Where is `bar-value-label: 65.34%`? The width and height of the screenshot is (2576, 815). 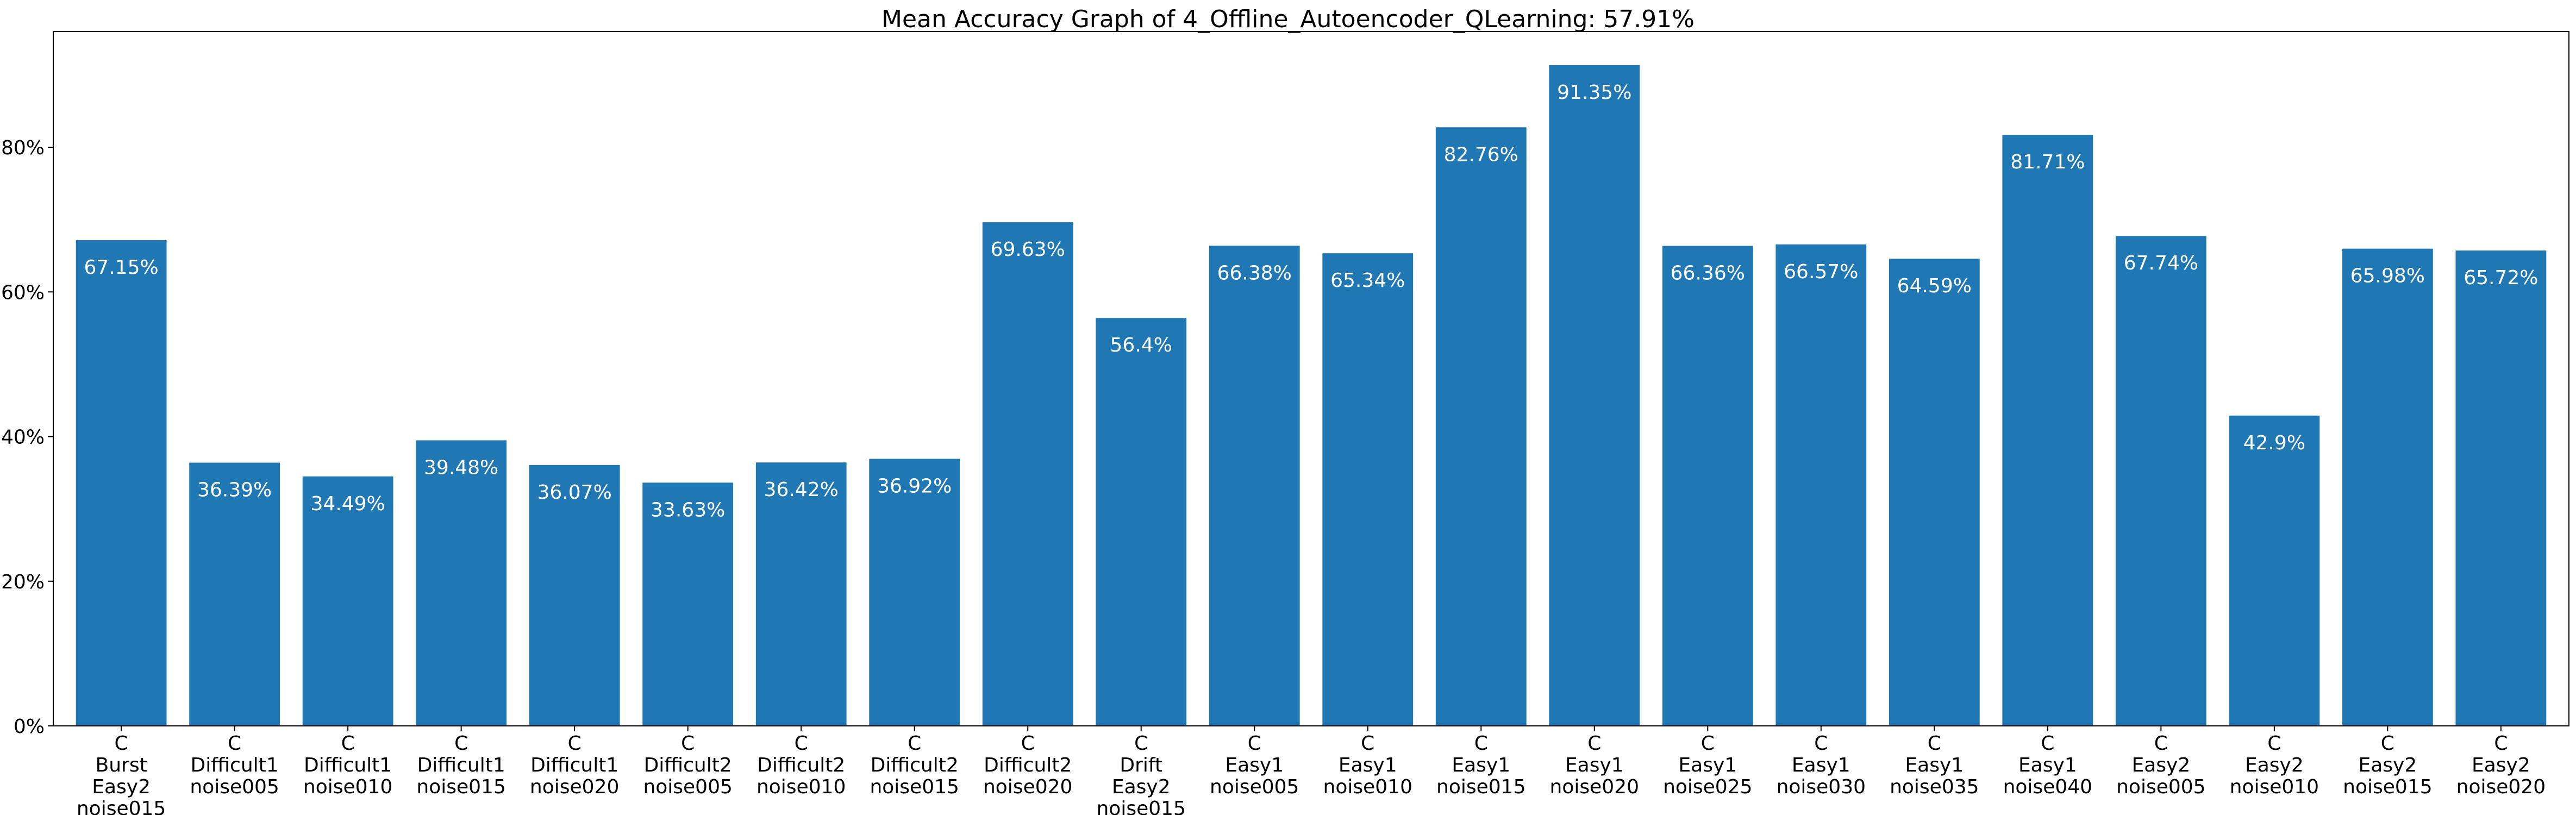
bar-value-label: 65.34% is located at coordinates (1368, 281).